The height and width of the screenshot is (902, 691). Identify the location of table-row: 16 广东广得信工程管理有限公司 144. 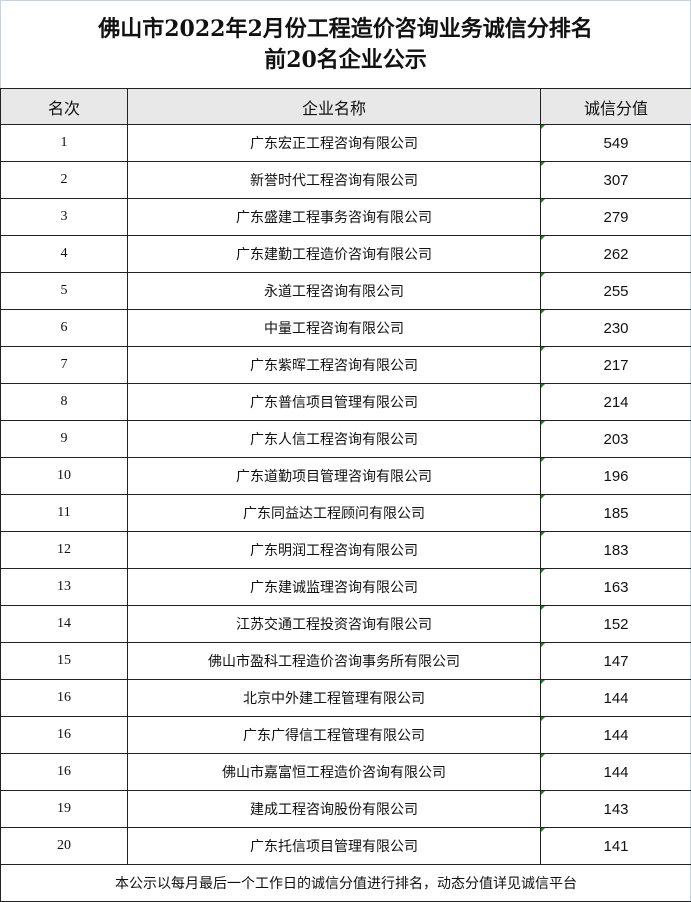
(345, 735).